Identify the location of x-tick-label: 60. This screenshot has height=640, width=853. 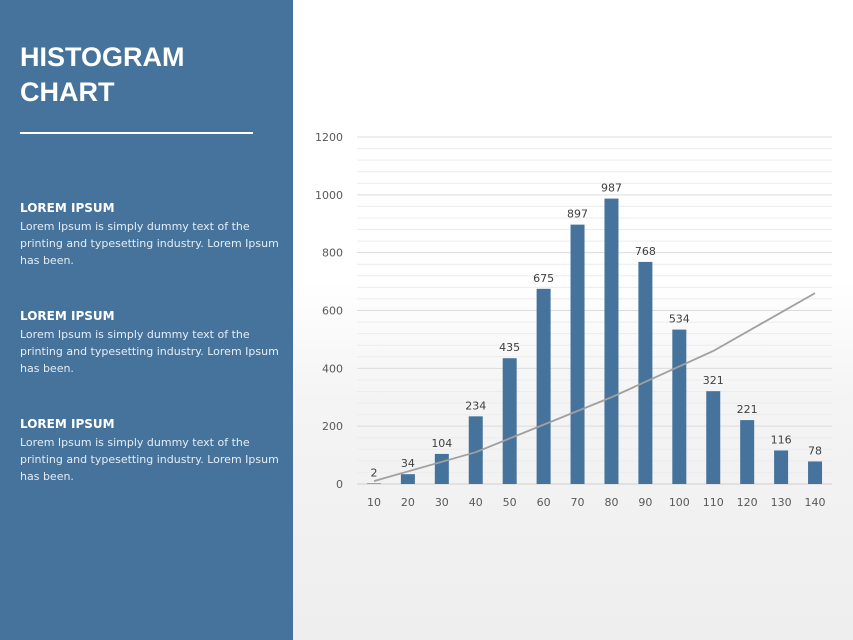
(544, 502).